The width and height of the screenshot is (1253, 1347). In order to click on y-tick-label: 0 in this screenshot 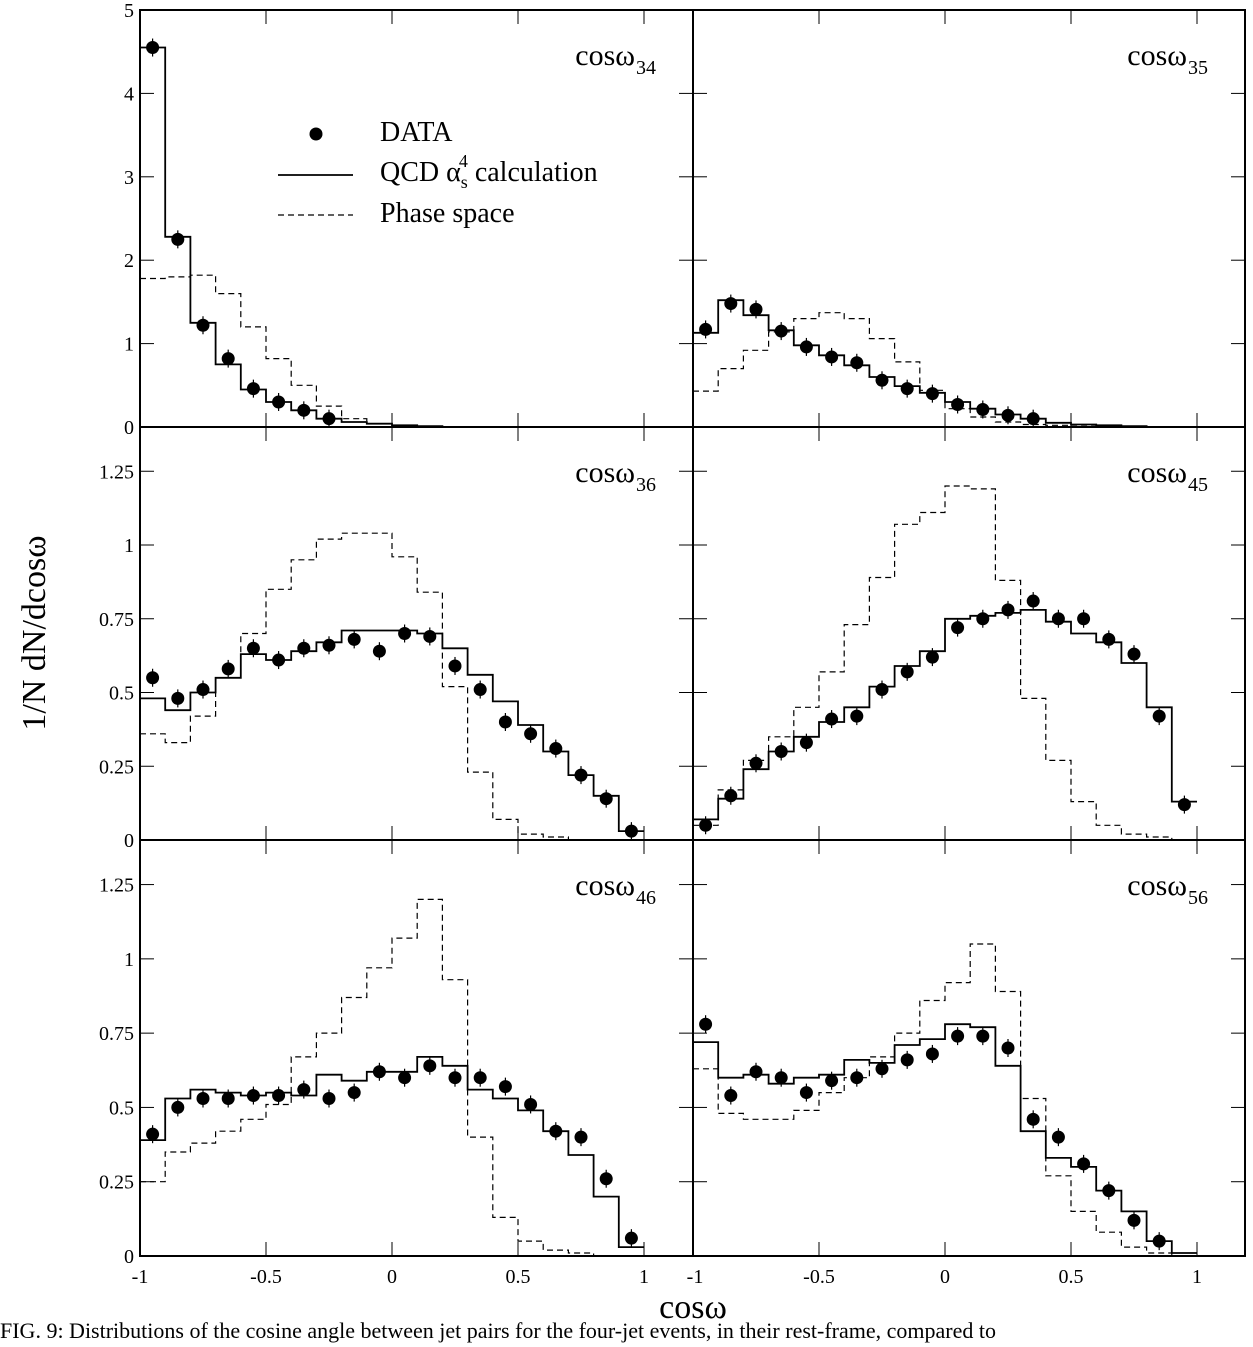, I will do `click(129, 428)`.